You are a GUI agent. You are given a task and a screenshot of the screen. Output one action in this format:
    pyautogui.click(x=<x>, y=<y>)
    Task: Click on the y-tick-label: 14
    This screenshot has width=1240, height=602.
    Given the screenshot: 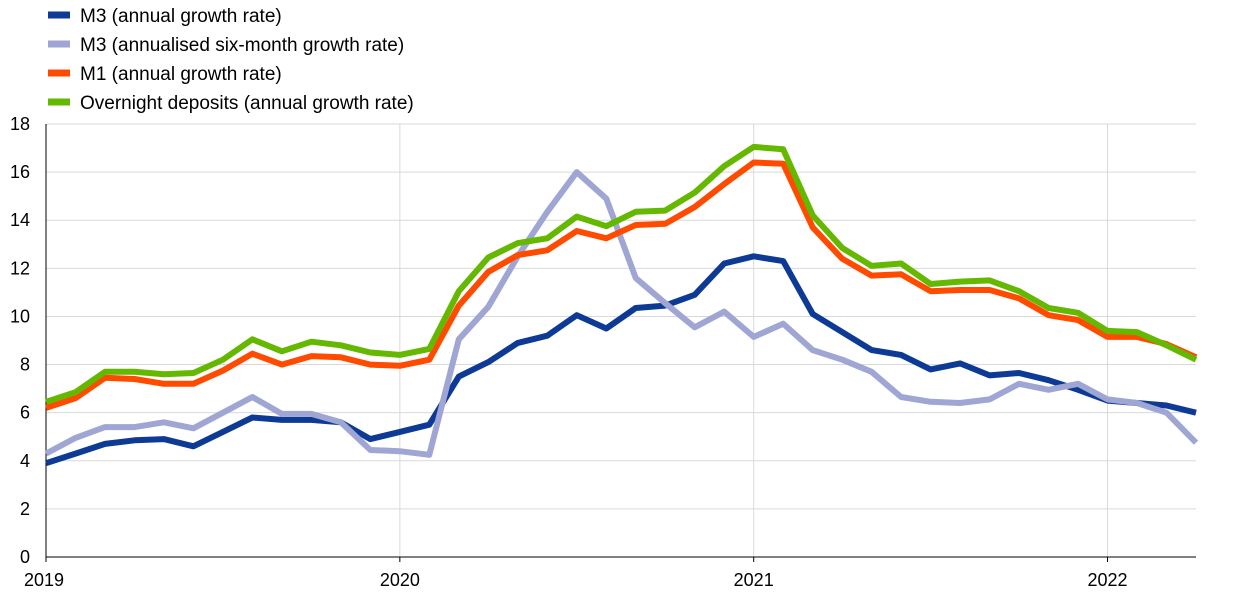 What is the action you would take?
    pyautogui.click(x=20, y=220)
    